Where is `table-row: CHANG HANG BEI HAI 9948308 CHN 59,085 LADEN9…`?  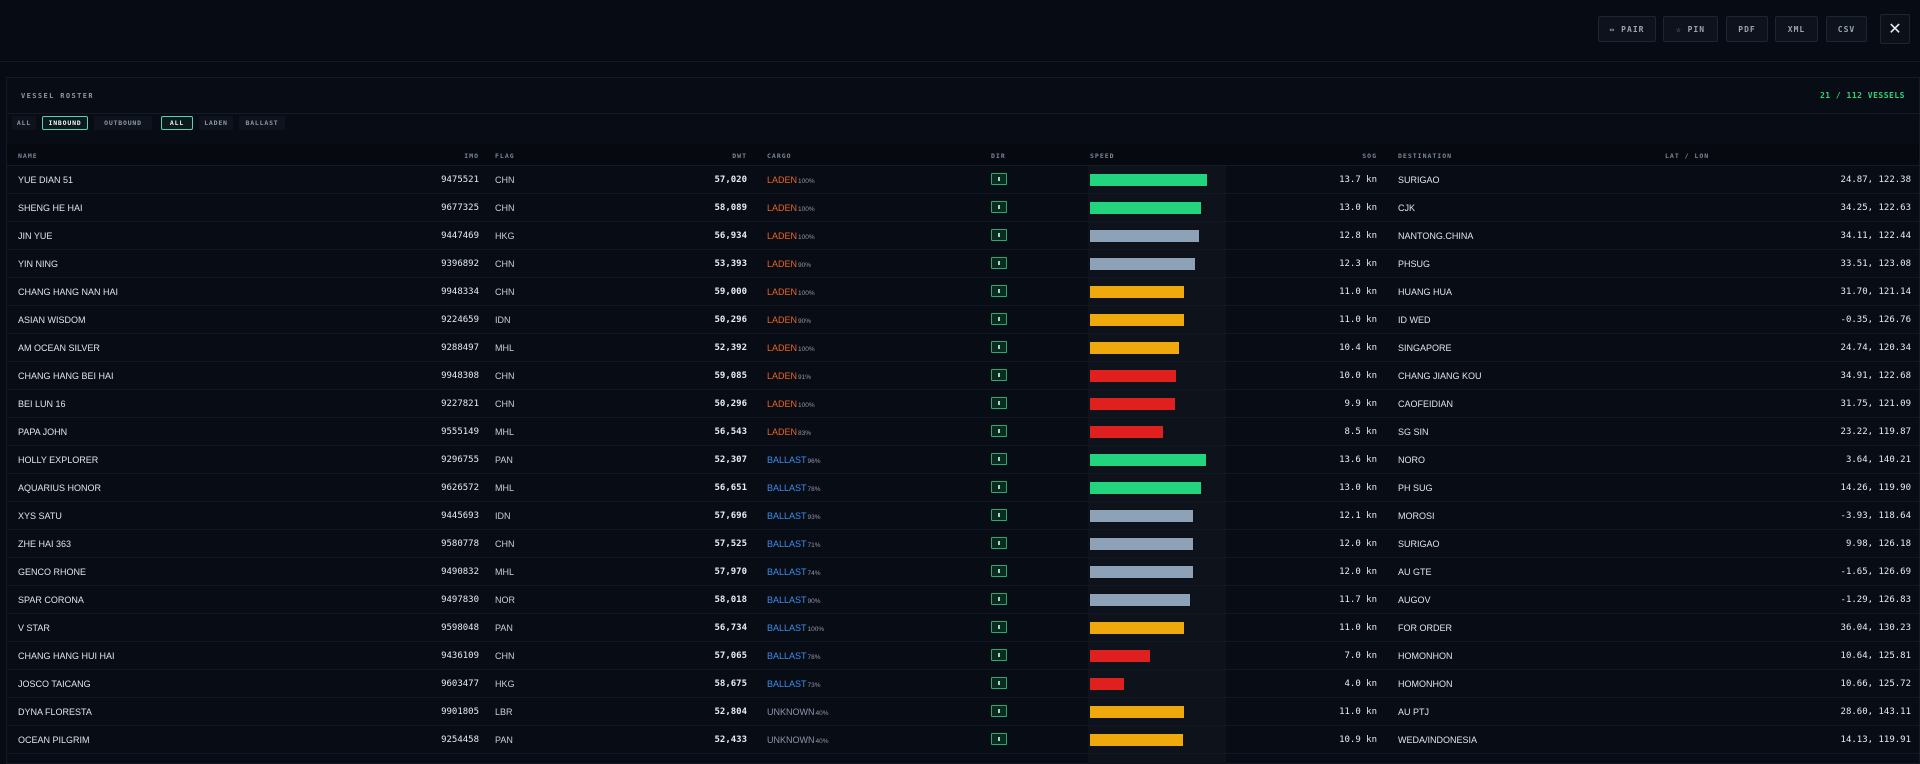
table-row: CHANG HANG BEI HAI 9948308 CHN 59,085 LADEN9… is located at coordinates (963, 376).